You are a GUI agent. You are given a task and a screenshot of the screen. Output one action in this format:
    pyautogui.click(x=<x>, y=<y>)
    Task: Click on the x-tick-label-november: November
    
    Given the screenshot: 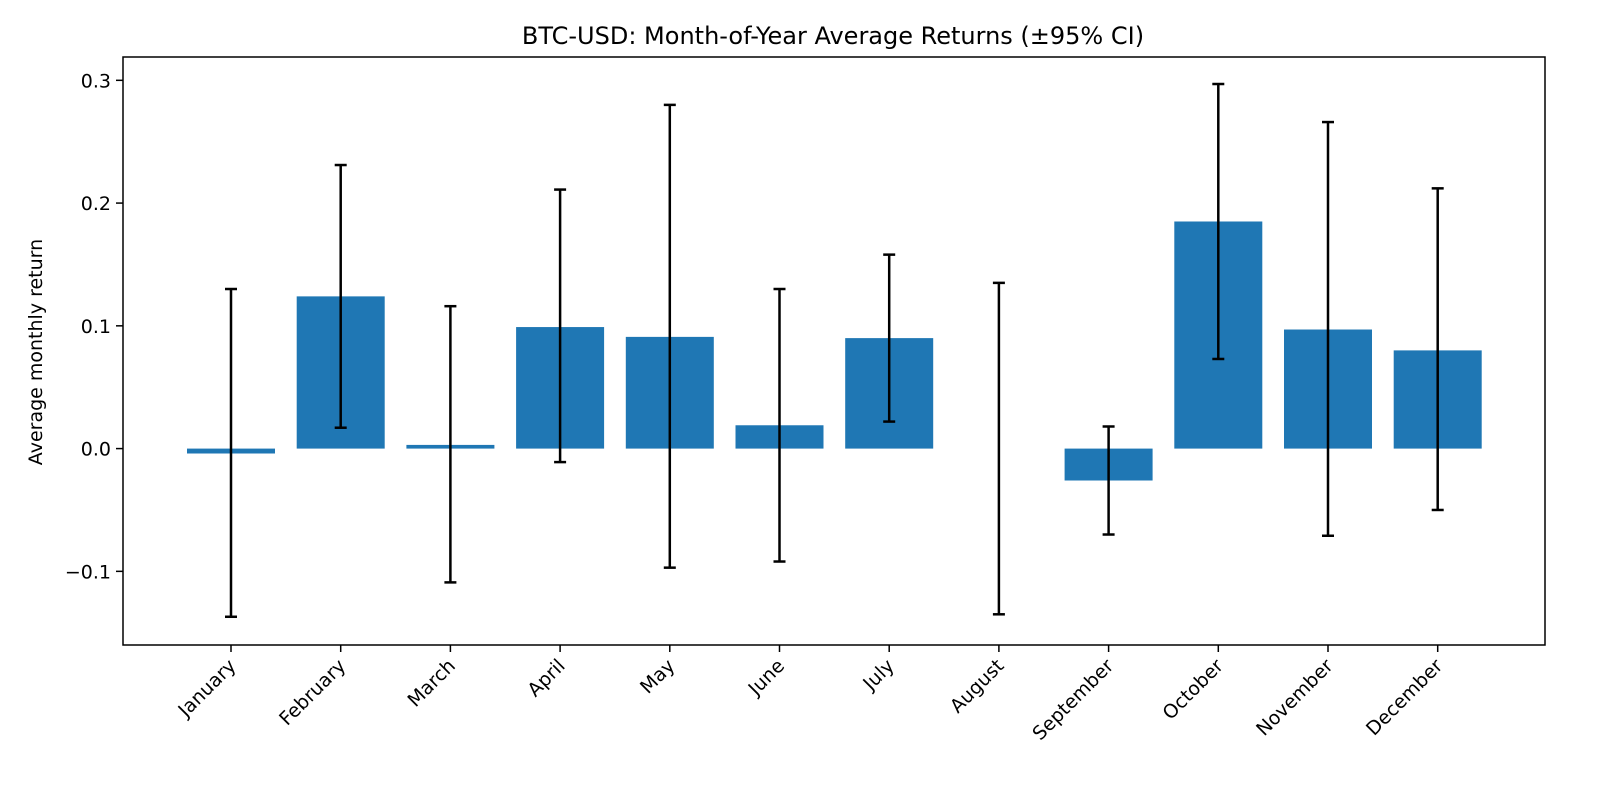 What is the action you would take?
    pyautogui.click(x=1295, y=698)
    